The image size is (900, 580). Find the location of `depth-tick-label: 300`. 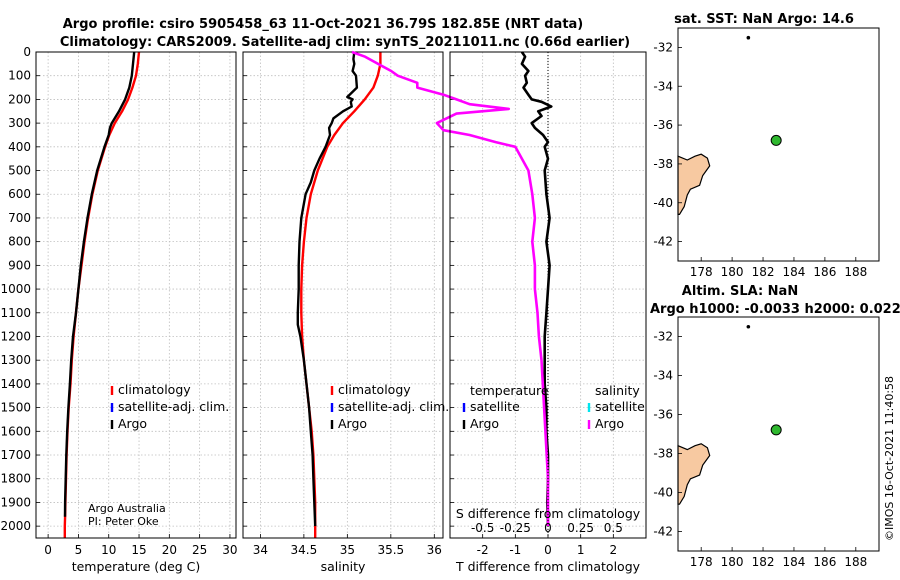

depth-tick-label: 300 is located at coordinates (19, 123).